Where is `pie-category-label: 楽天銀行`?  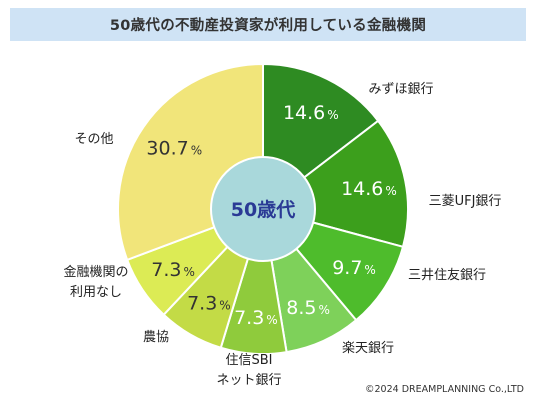
pie-category-label: 楽天銀行 is located at coordinates (368, 348).